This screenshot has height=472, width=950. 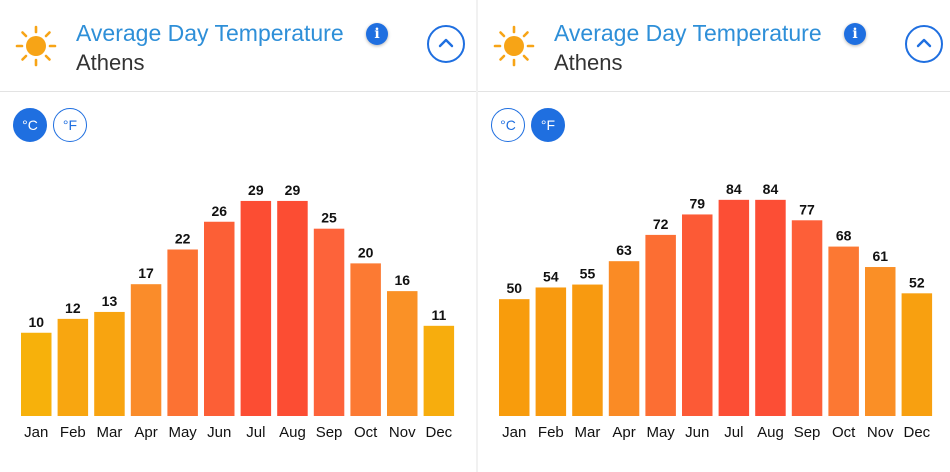 I want to click on data-label: 13, so click(x=110, y=301).